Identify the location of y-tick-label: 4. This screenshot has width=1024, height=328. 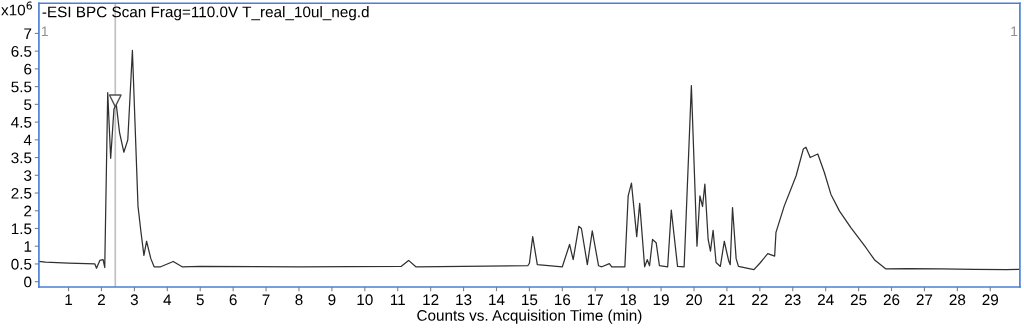
(27, 140).